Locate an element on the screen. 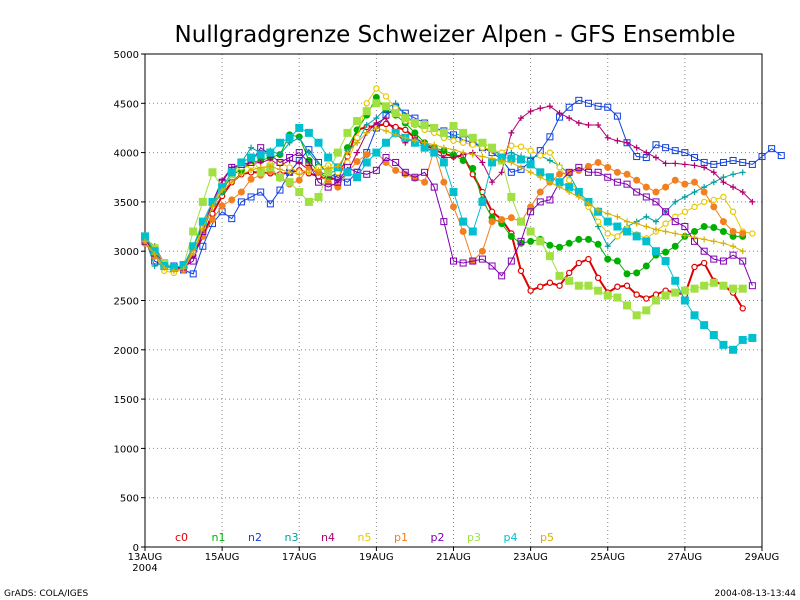 This screenshot has width=800, height=600. legend-c0: c0 is located at coordinates (181, 537).